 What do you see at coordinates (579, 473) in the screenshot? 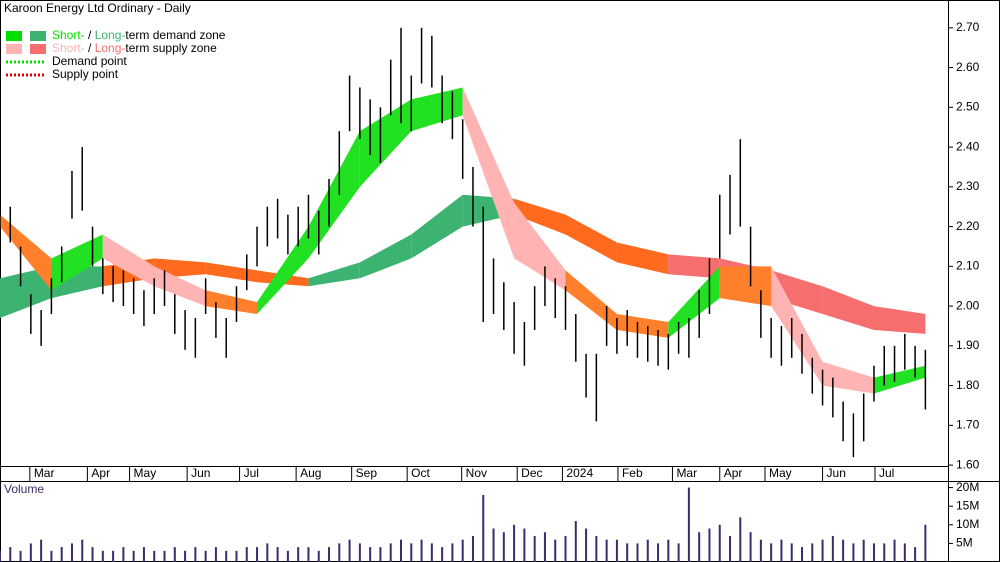
I see `x-tick-label: 2024` at bounding box center [579, 473].